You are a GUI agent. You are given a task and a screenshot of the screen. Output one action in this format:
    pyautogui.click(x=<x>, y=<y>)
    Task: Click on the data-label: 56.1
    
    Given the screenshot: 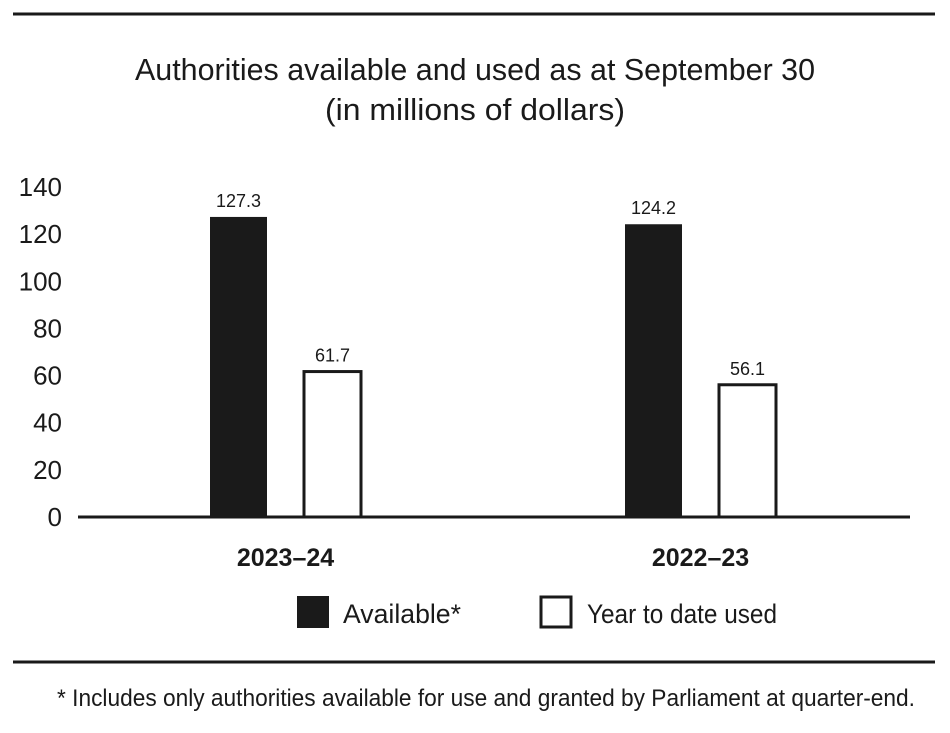 What is the action you would take?
    pyautogui.click(x=747, y=369)
    